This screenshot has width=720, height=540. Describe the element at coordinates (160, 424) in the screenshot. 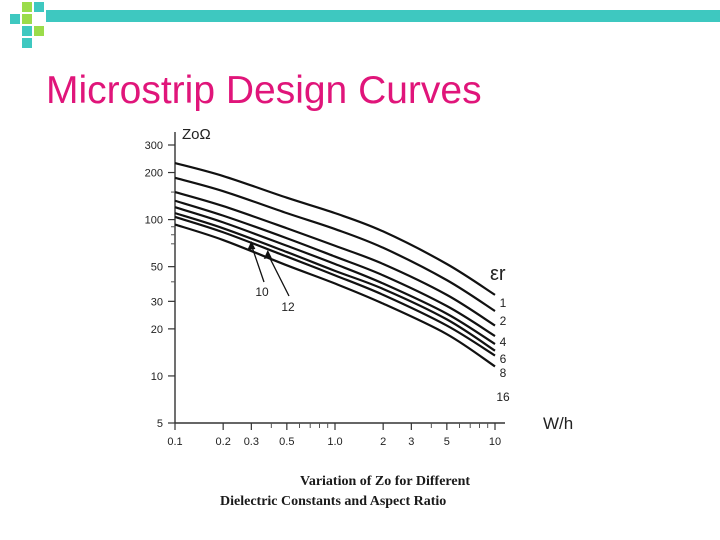

I see `y-tick-label: 5` at that location.